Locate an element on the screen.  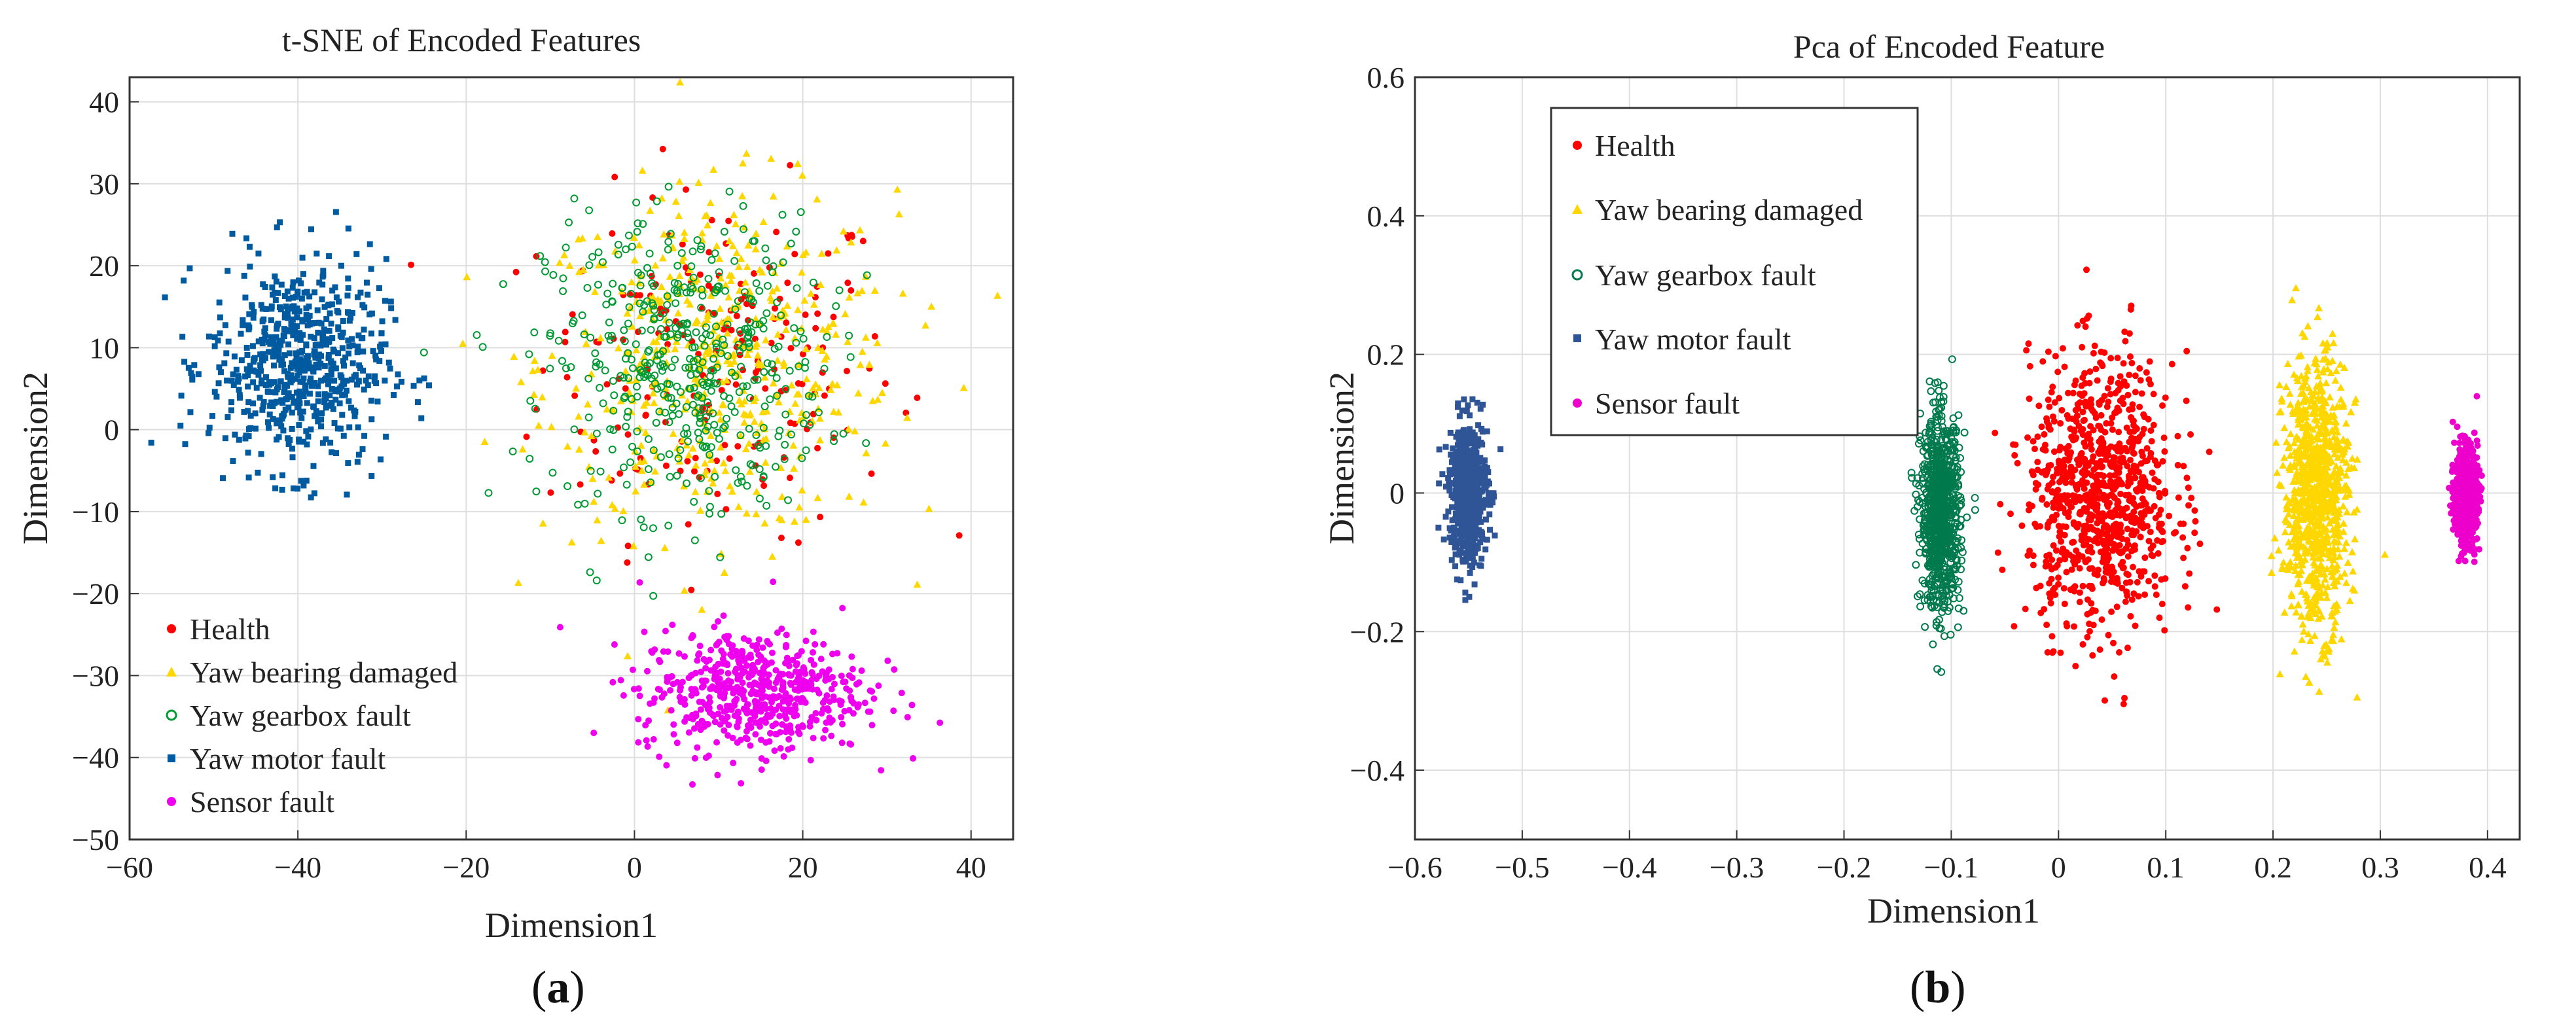
y-tick-label: −10 is located at coordinates (95, 512).